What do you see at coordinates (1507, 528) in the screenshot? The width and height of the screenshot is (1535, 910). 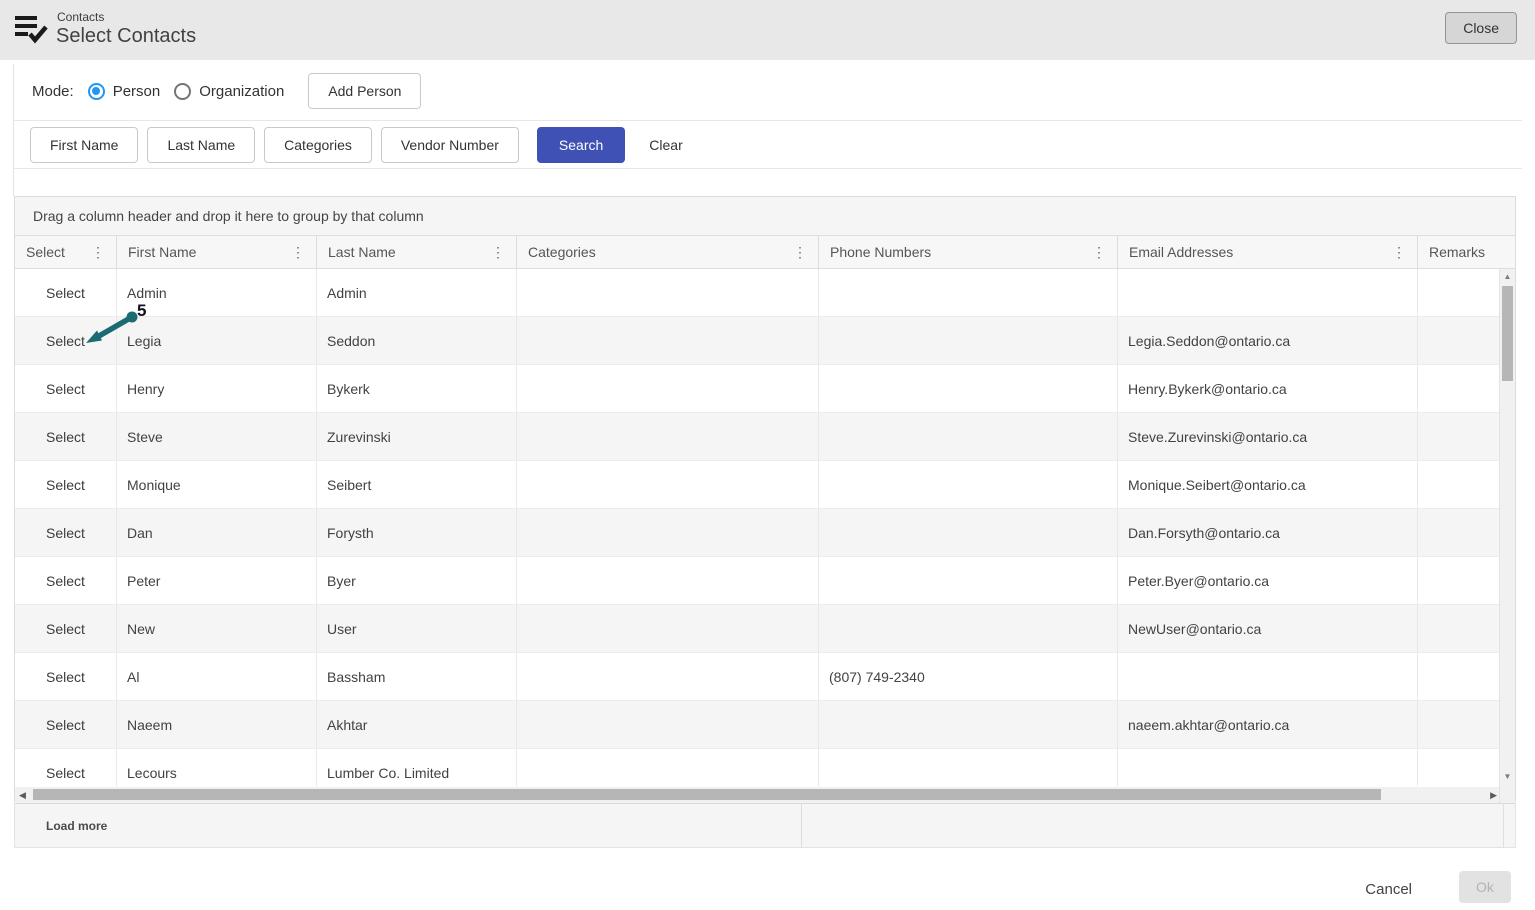 I see `vertical-scrollbar: ▲ ▼` at bounding box center [1507, 528].